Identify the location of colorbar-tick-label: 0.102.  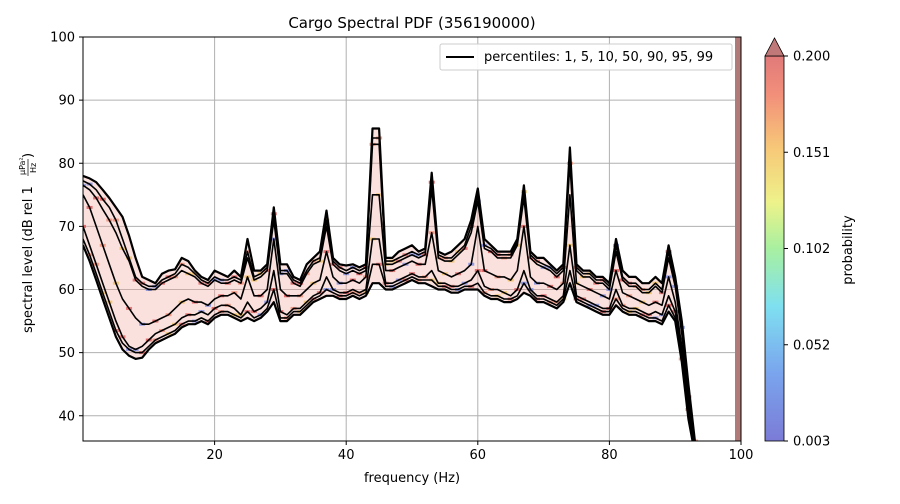
(811, 249).